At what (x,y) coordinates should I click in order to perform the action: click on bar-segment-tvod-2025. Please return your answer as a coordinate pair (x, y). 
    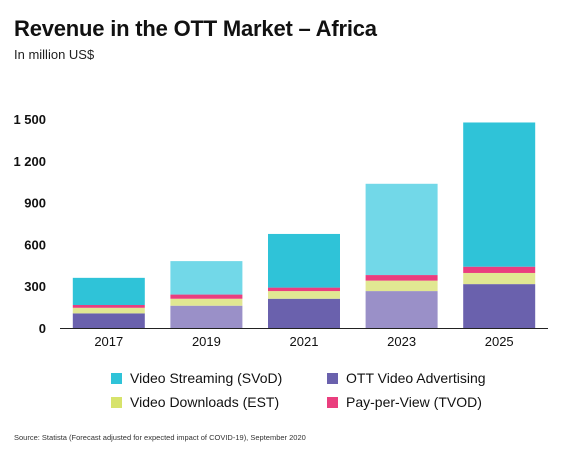
    Looking at the image, I should click on (499, 269).